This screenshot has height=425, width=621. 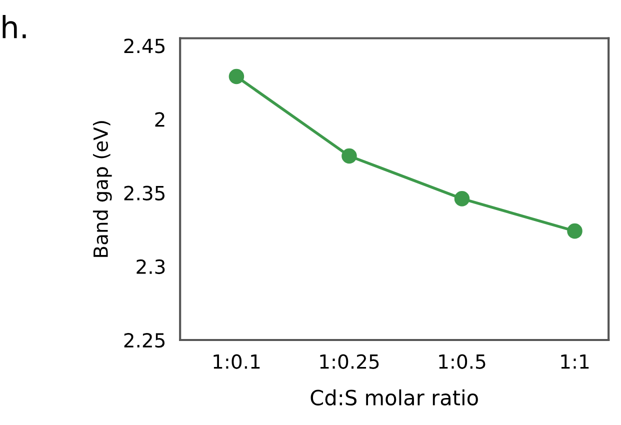 I want to click on y-axis-title: Band gap (eV), so click(x=102, y=189).